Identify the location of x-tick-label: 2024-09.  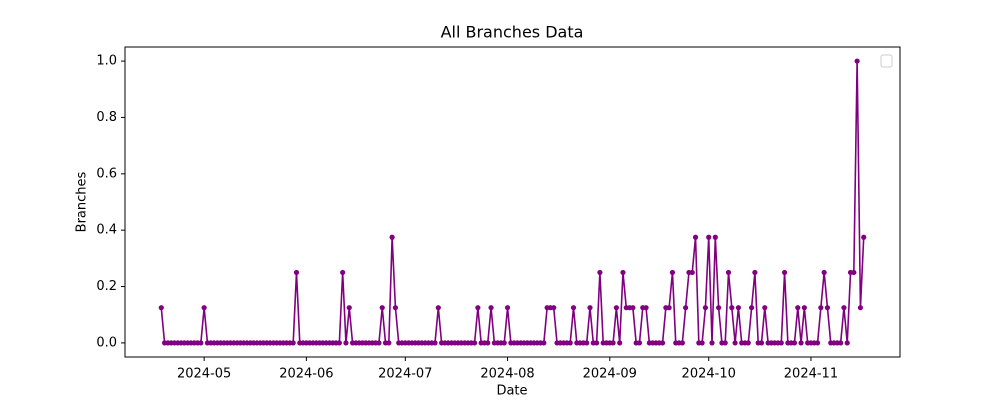
(610, 374).